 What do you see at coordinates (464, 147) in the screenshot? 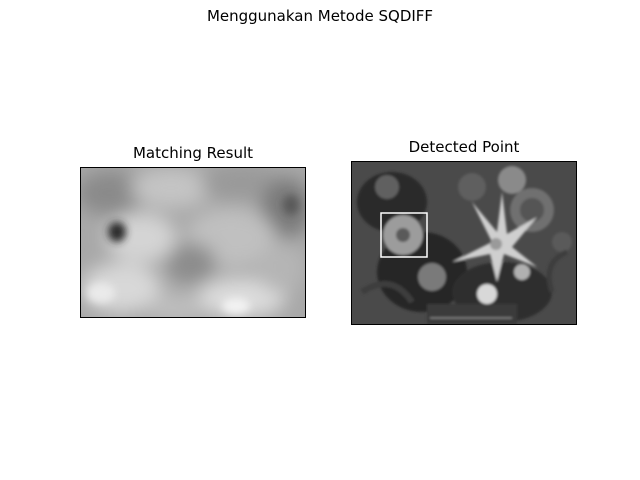
I see `detected-point-title: Detected Point` at bounding box center [464, 147].